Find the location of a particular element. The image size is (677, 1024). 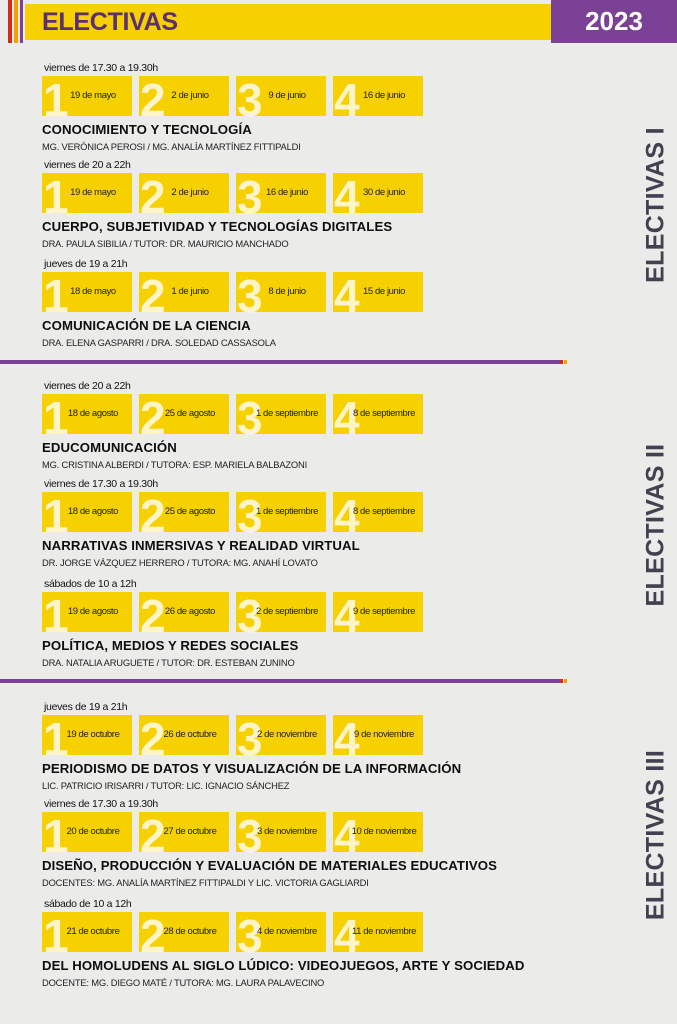

session-date: 26 de octubre is located at coordinates (190, 734).